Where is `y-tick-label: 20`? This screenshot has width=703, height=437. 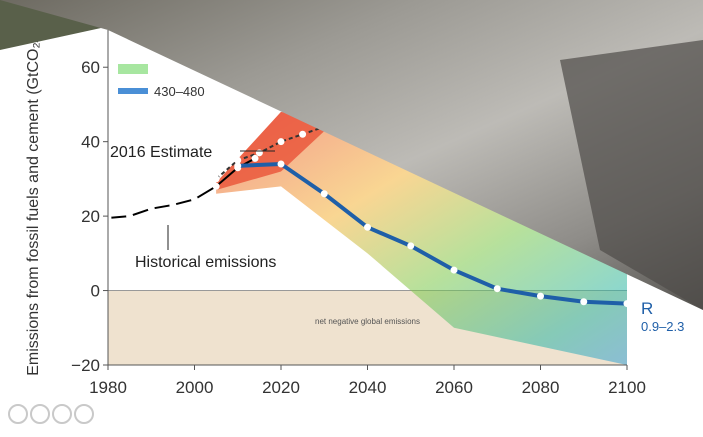 y-tick-label: 20 is located at coordinates (90, 216).